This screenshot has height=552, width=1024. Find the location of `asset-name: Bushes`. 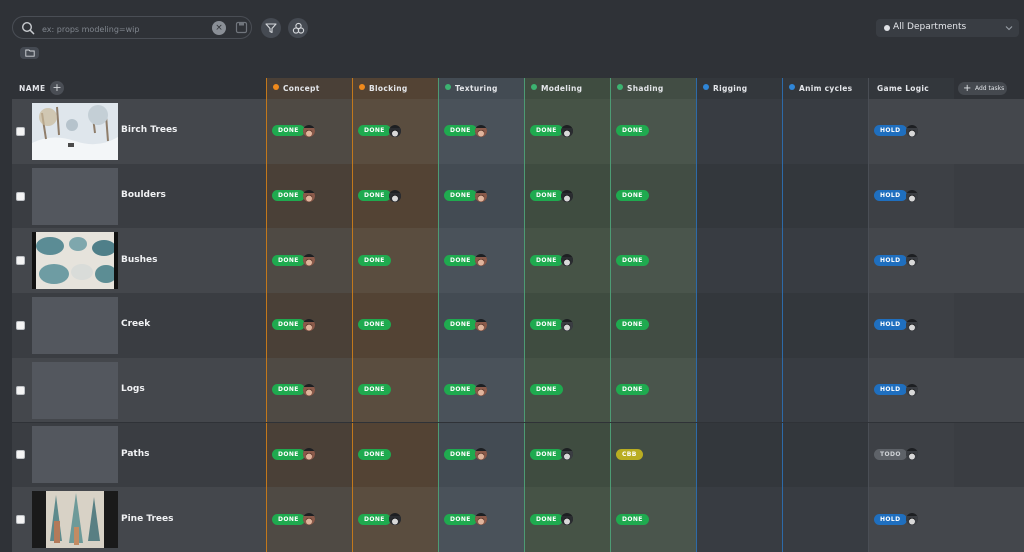

asset-name: Bushes is located at coordinates (139, 259).